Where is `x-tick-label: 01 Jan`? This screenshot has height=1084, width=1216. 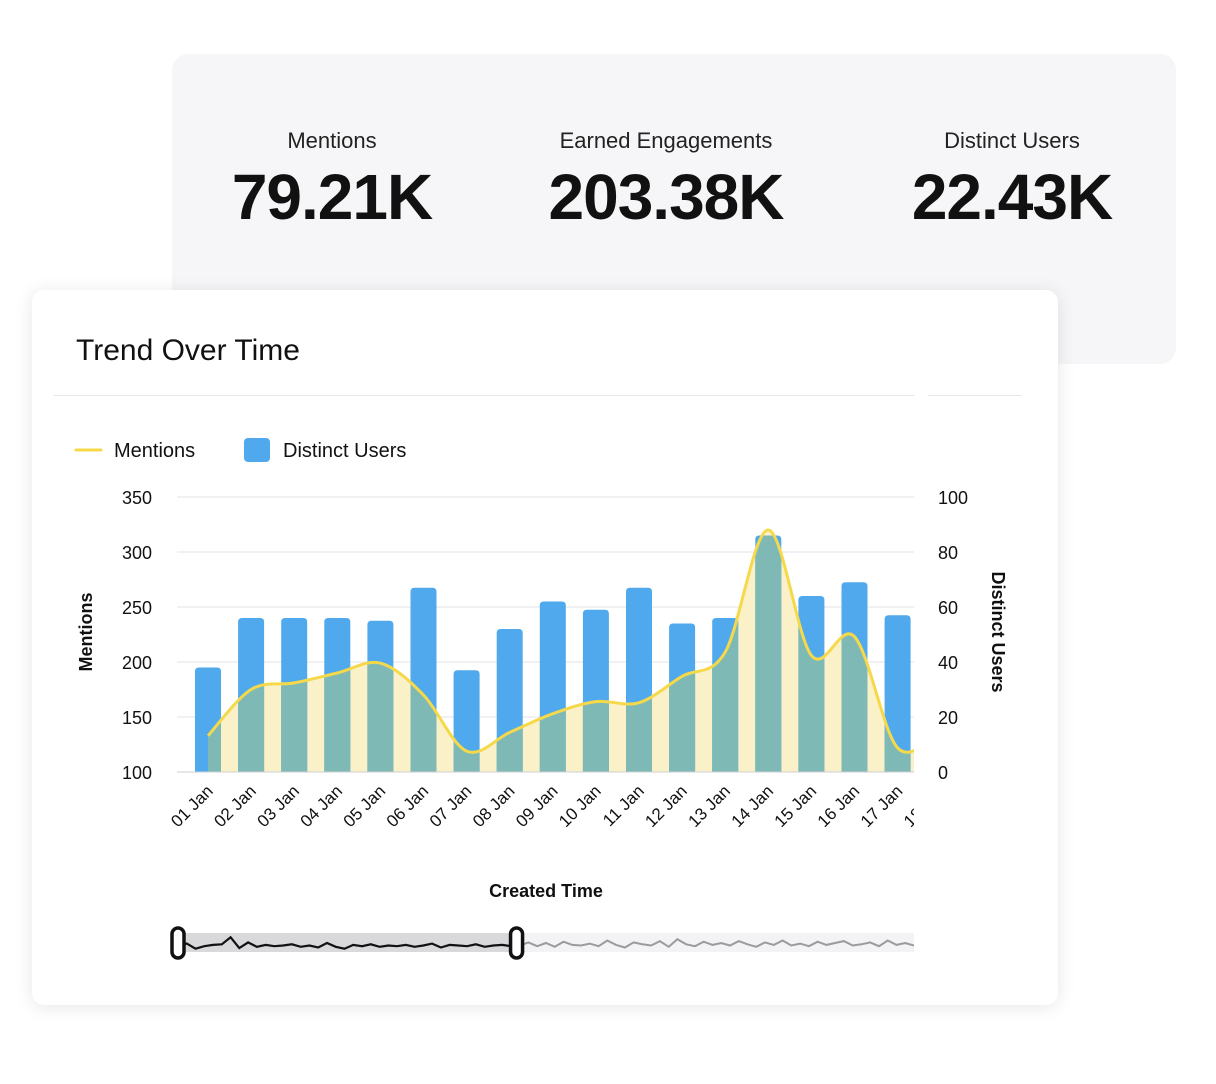 x-tick-label: 01 Jan is located at coordinates (192, 806).